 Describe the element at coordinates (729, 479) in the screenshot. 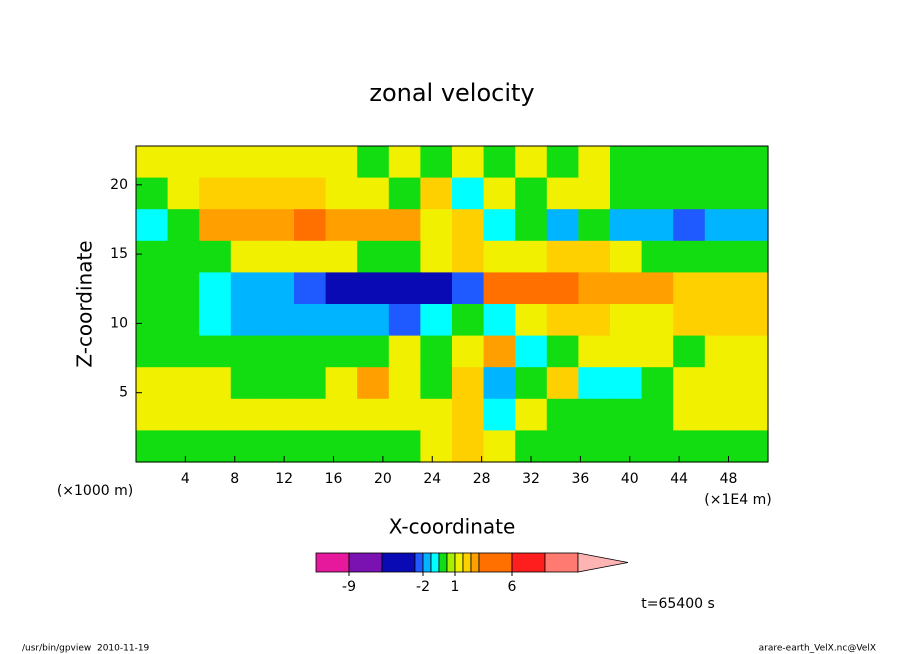

I see `x-tick-label: 48` at that location.